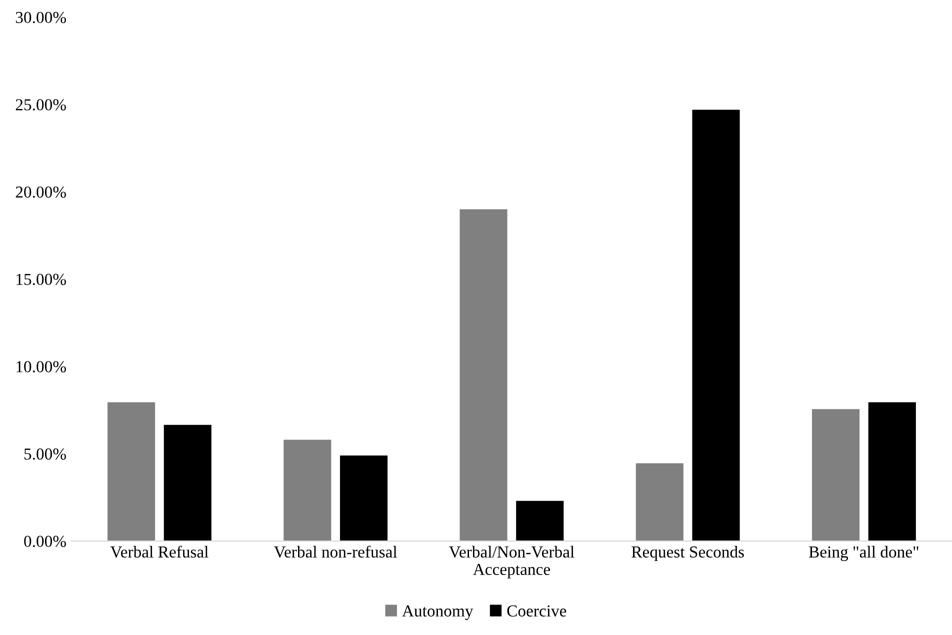 The width and height of the screenshot is (952, 635). Describe the element at coordinates (336, 552) in the screenshot. I see `x-tick-label: Verbal non-refusal` at that location.